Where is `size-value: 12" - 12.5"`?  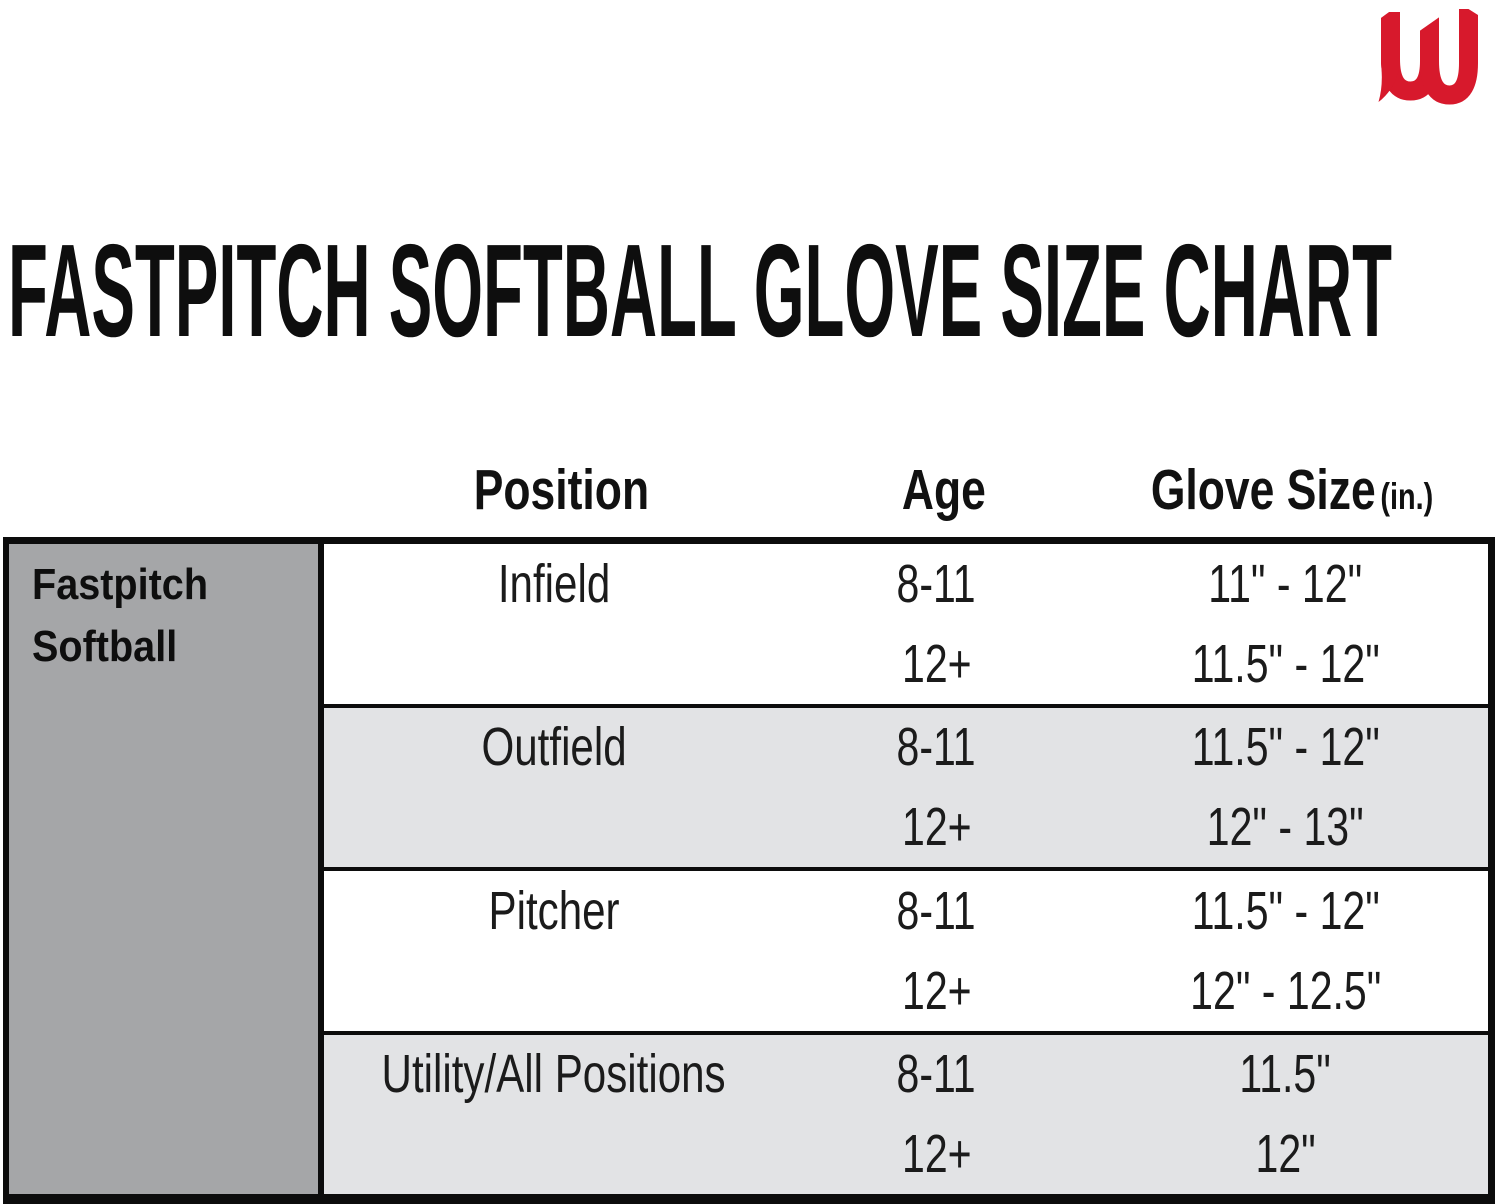 size-value: 12" - 12.5" is located at coordinates (1285, 990).